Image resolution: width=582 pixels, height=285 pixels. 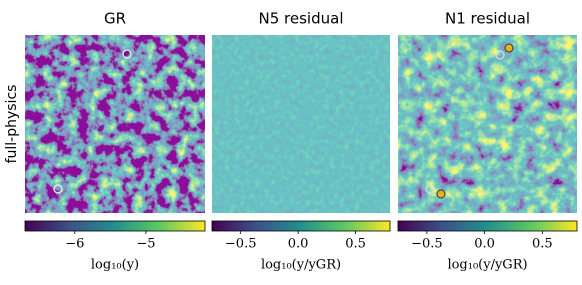 I want to click on panel-title: N1 residual, so click(x=487, y=19).